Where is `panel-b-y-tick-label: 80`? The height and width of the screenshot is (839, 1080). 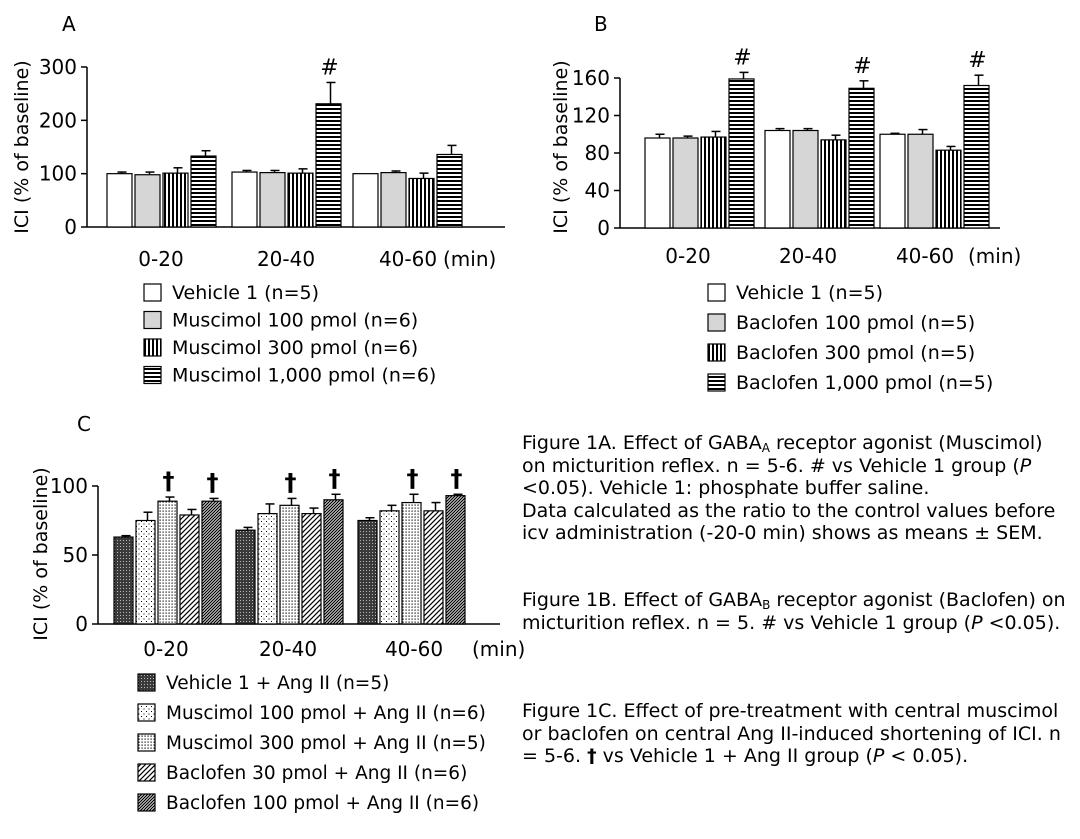
panel-b-y-tick-label: 80 is located at coordinates (597, 153).